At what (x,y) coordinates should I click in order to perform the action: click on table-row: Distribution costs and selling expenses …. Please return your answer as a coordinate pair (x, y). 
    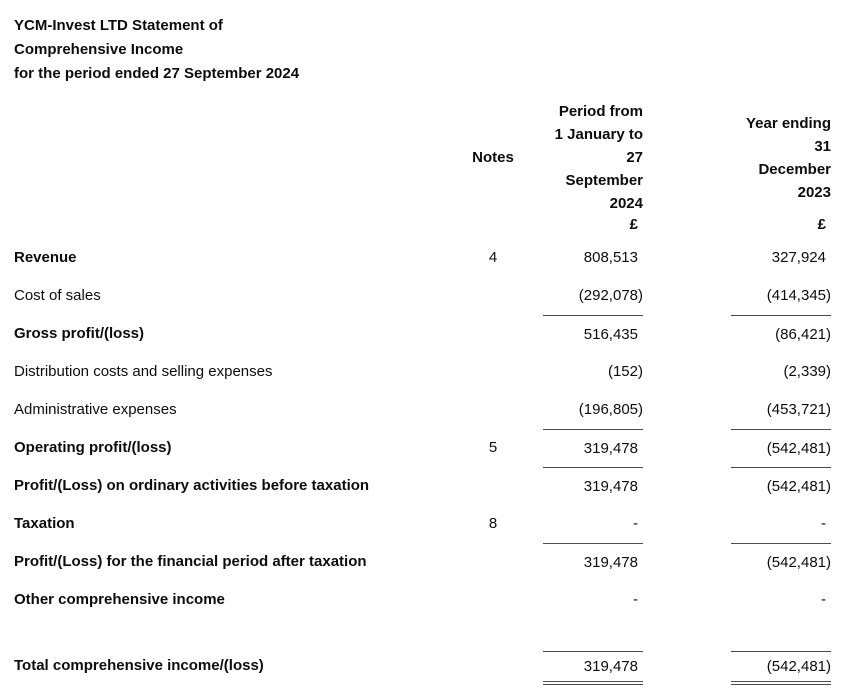
    Looking at the image, I should click on (427, 372).